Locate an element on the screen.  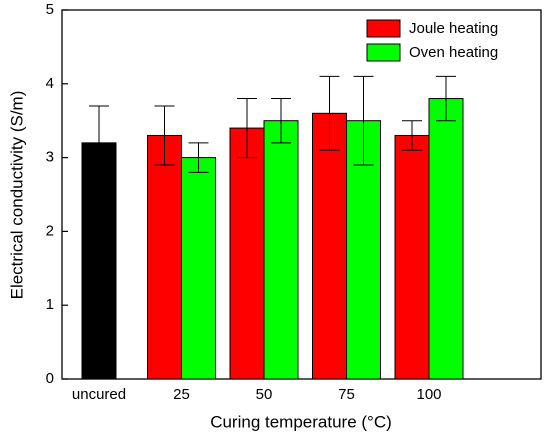
y-tick-label: 1 is located at coordinates (50, 304).